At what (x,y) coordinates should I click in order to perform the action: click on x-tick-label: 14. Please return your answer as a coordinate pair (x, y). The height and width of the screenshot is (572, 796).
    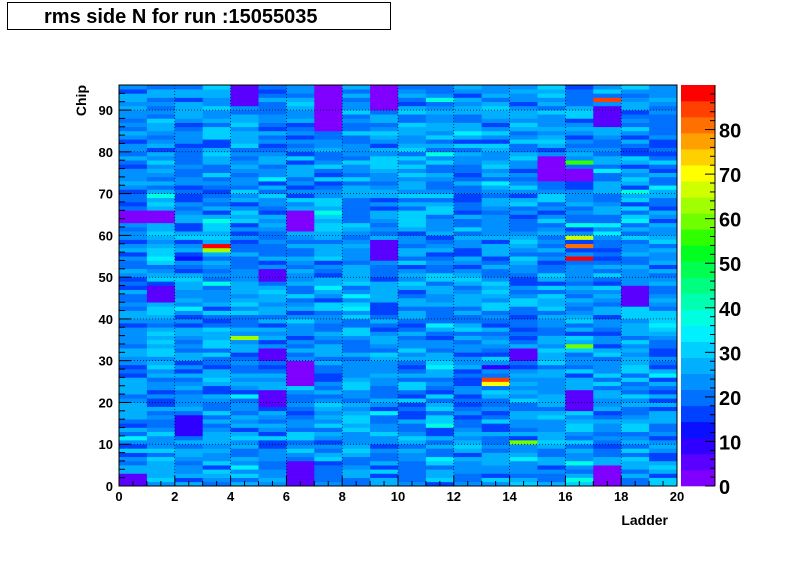
    Looking at the image, I should click on (509, 496).